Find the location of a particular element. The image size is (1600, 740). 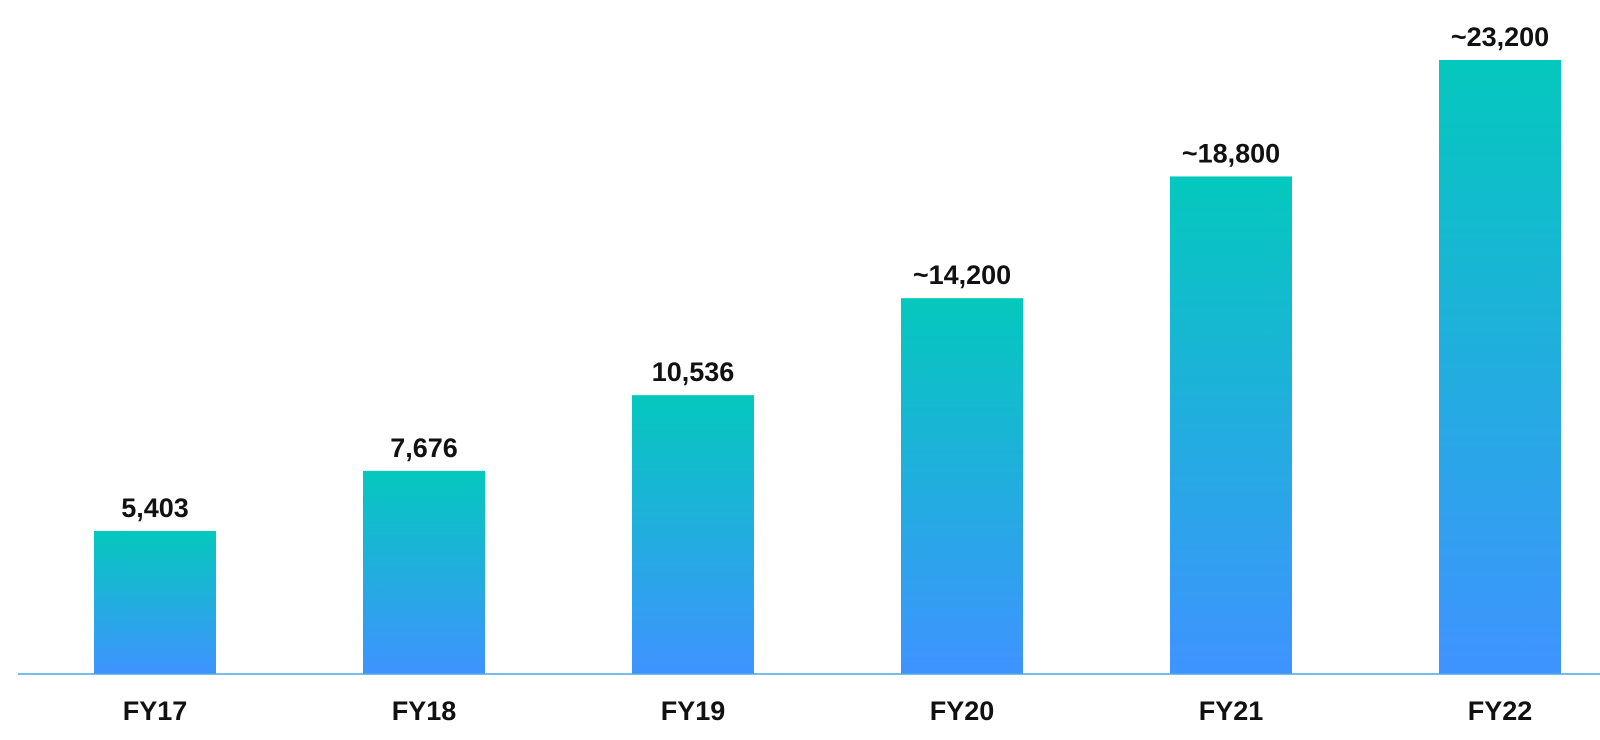

x-tick-label-fy17: FY17 is located at coordinates (155, 711).